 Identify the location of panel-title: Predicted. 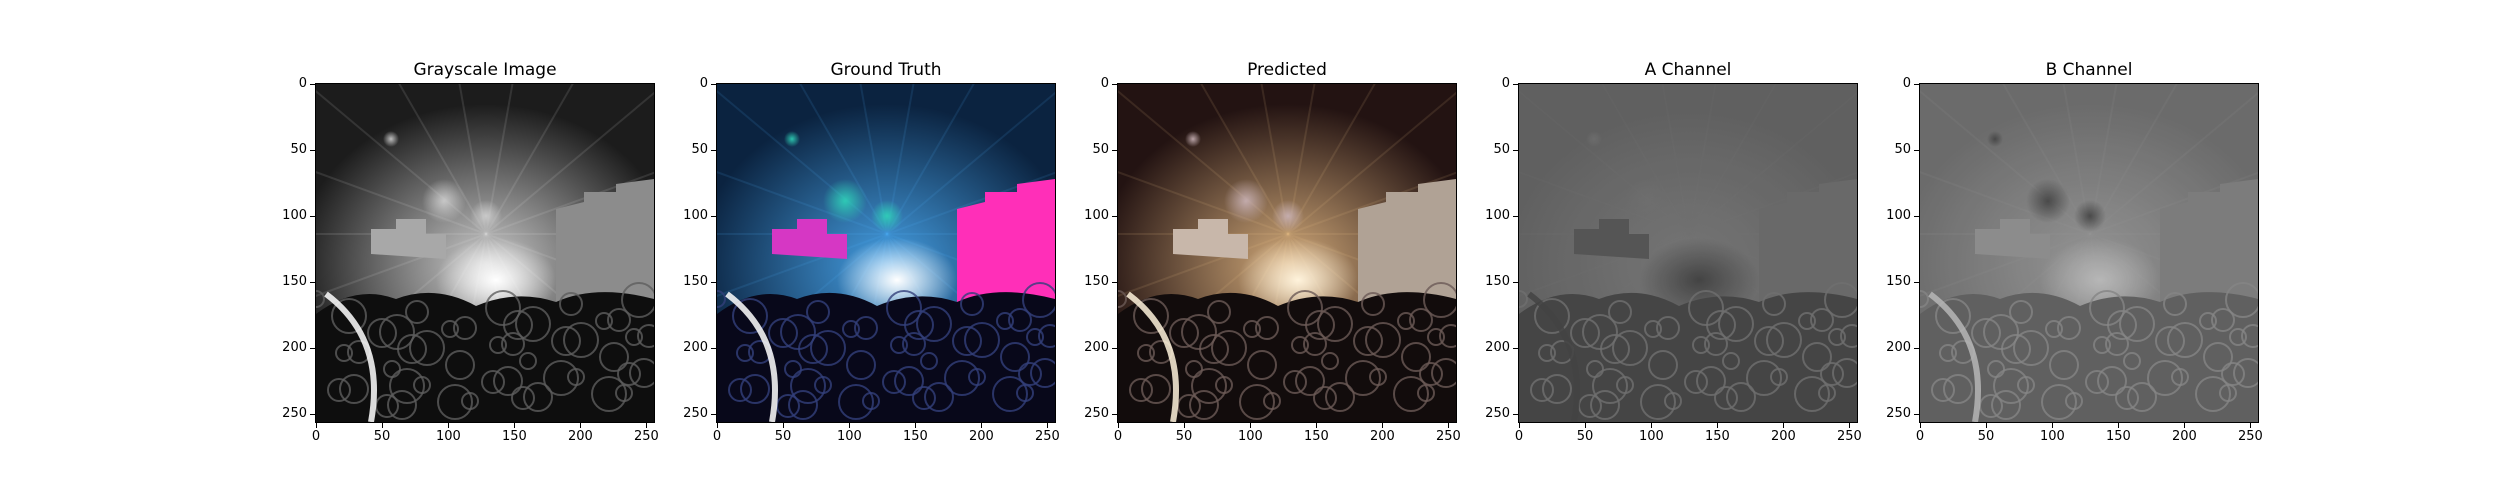
(1287, 70).